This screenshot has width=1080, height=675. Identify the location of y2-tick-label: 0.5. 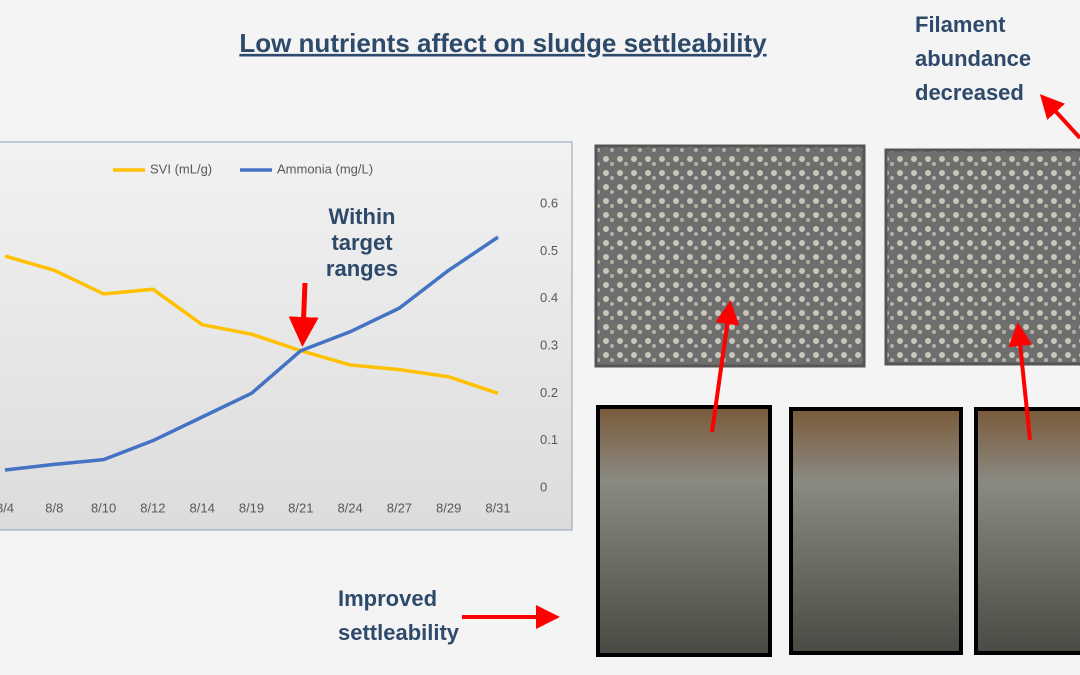
(549, 250).